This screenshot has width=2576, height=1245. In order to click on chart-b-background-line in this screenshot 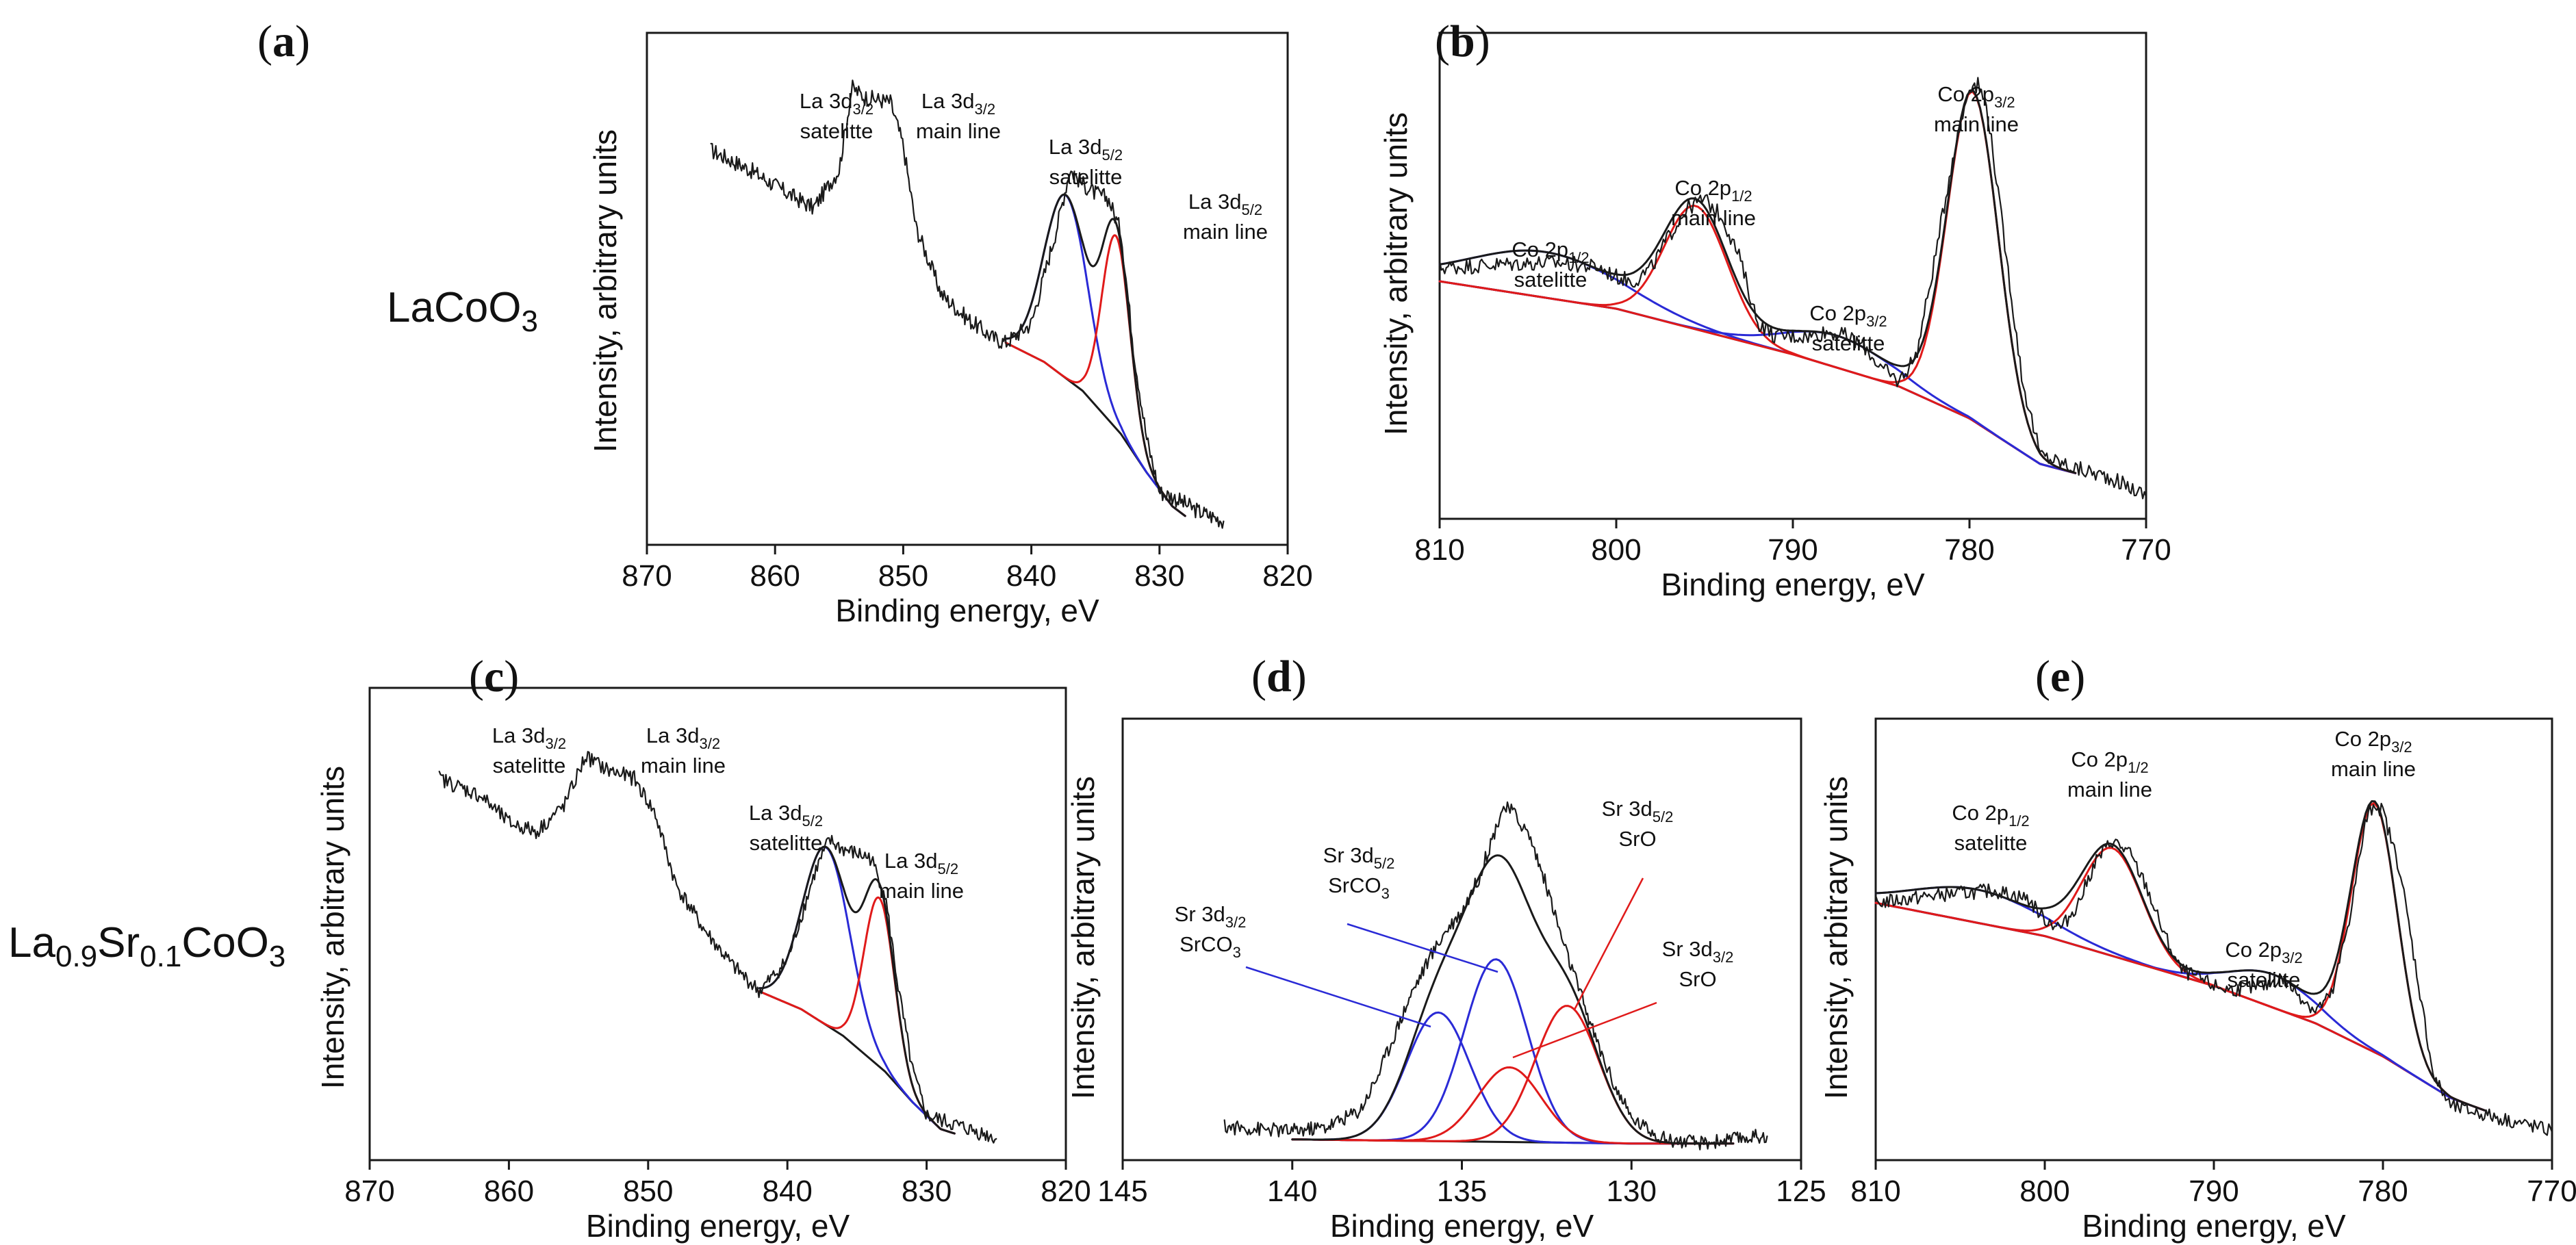, I will do `click(1758, 377)`.